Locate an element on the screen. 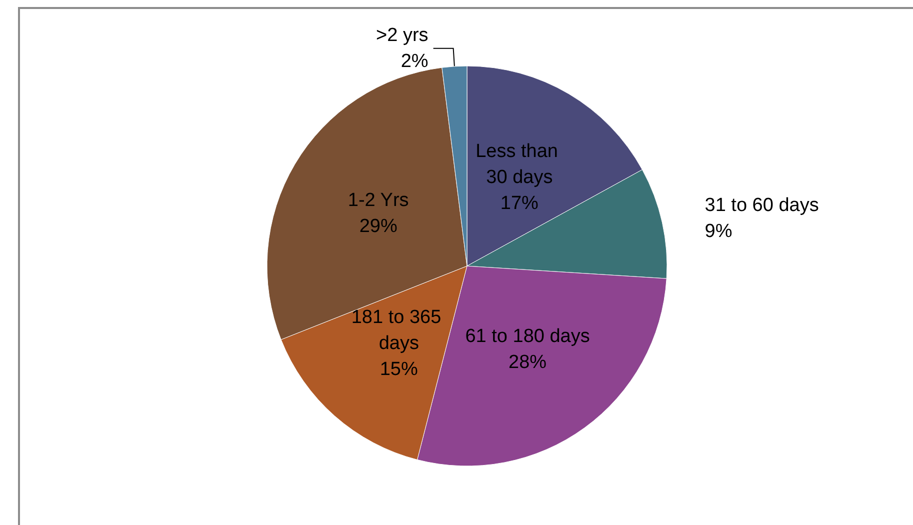  slice-label: 61 to 180 days is located at coordinates (527, 336).